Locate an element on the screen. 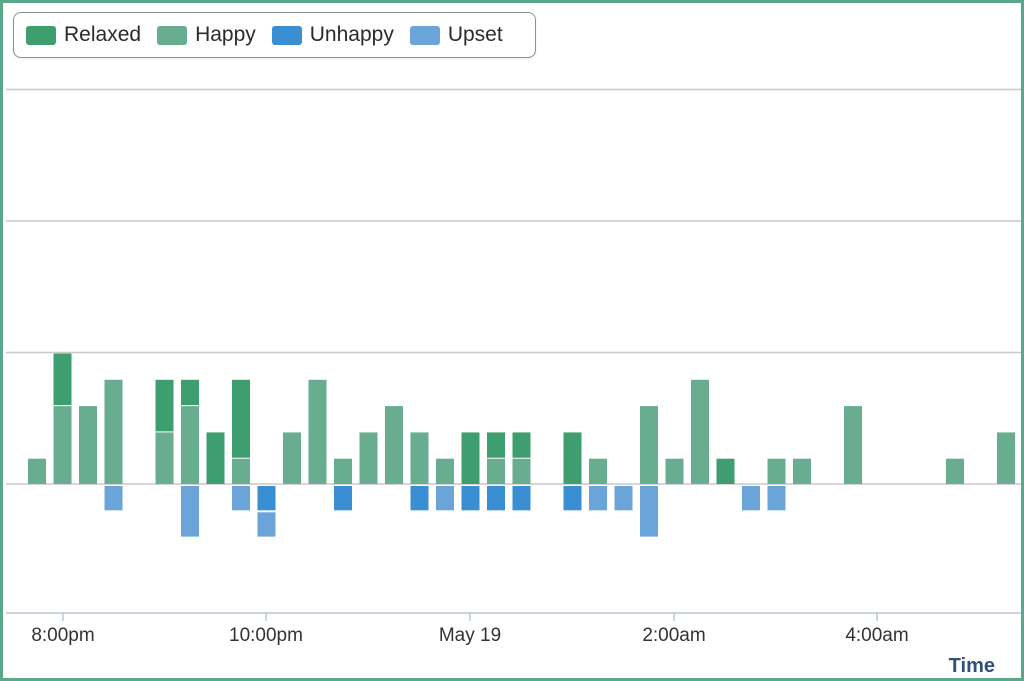  x-axis-title: Time is located at coordinates (972, 666).